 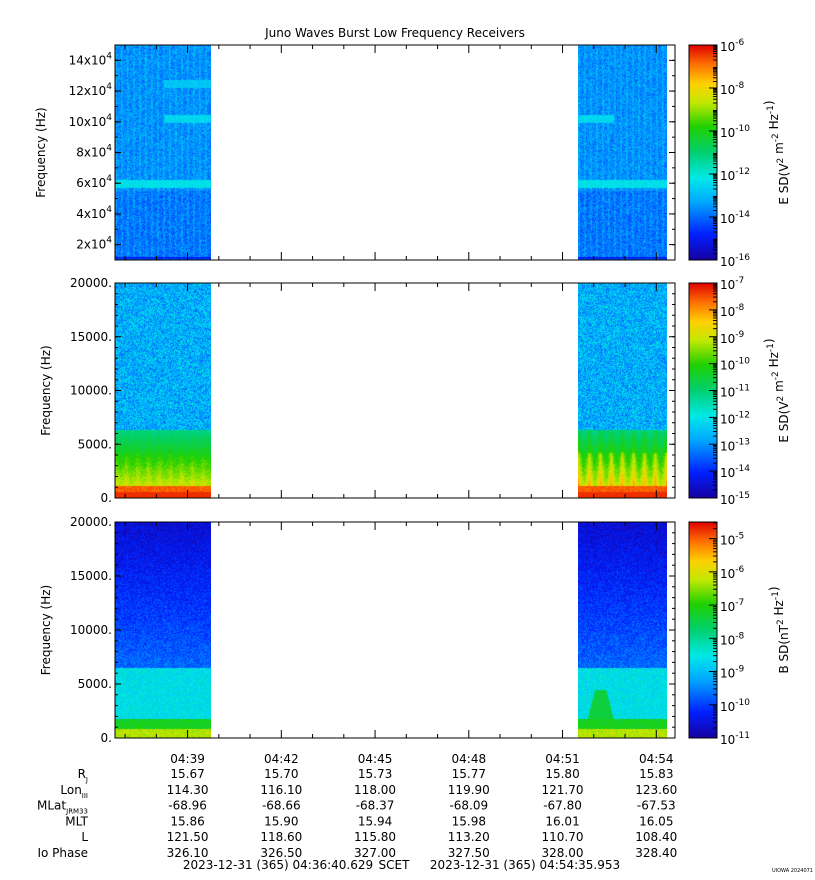 I want to click on ephemeris-value: 110.70, so click(x=563, y=837).